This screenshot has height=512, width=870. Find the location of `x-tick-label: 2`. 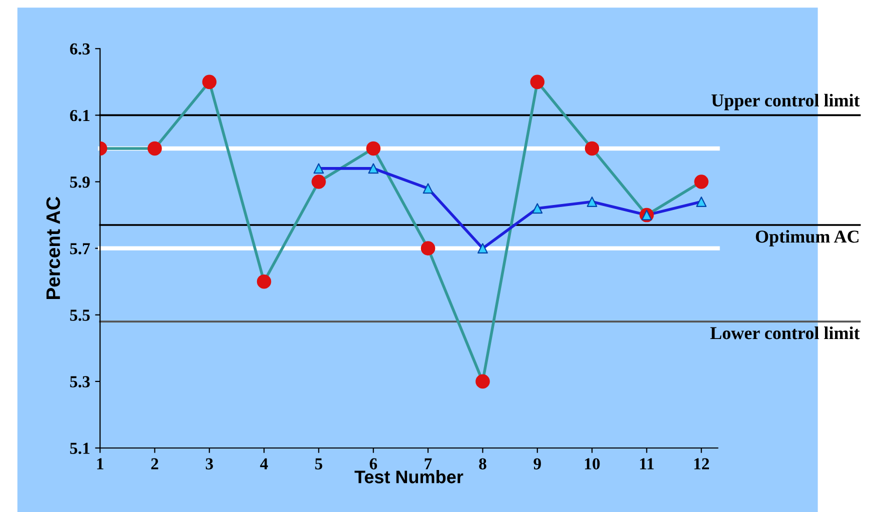

x-tick-label: 2 is located at coordinates (154, 464).